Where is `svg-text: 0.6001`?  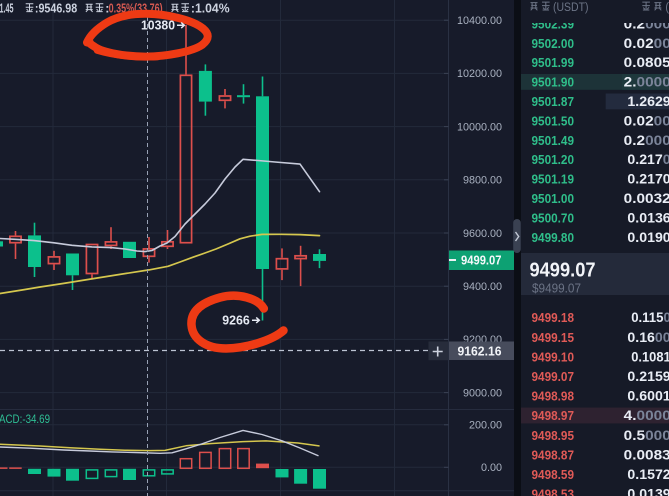 svg-text: 0.6001 is located at coordinates (648, 396).